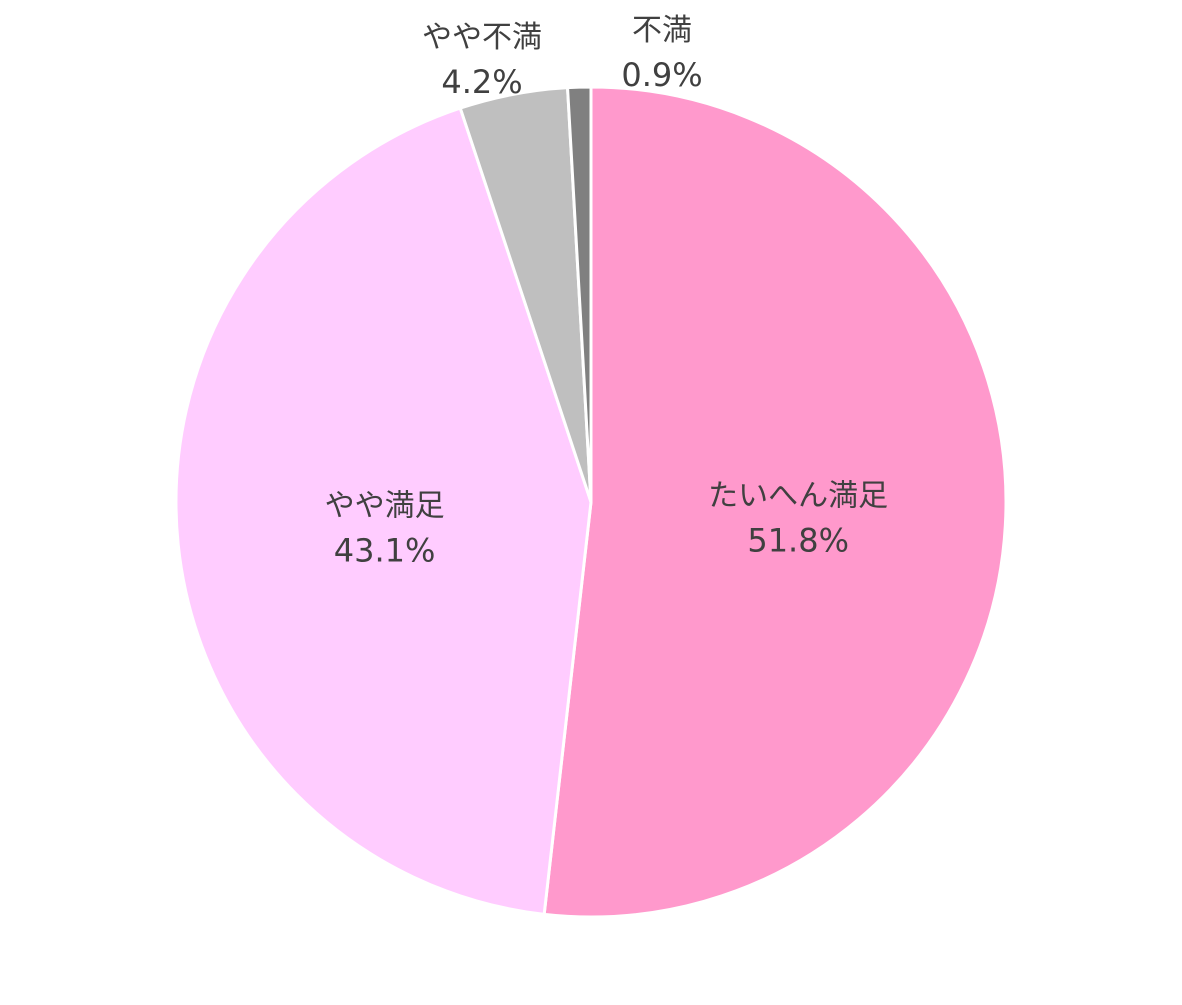 This screenshot has width=1182, height=1005. I want to click on slice-label: やや不満 4.2%, so click(482, 60).